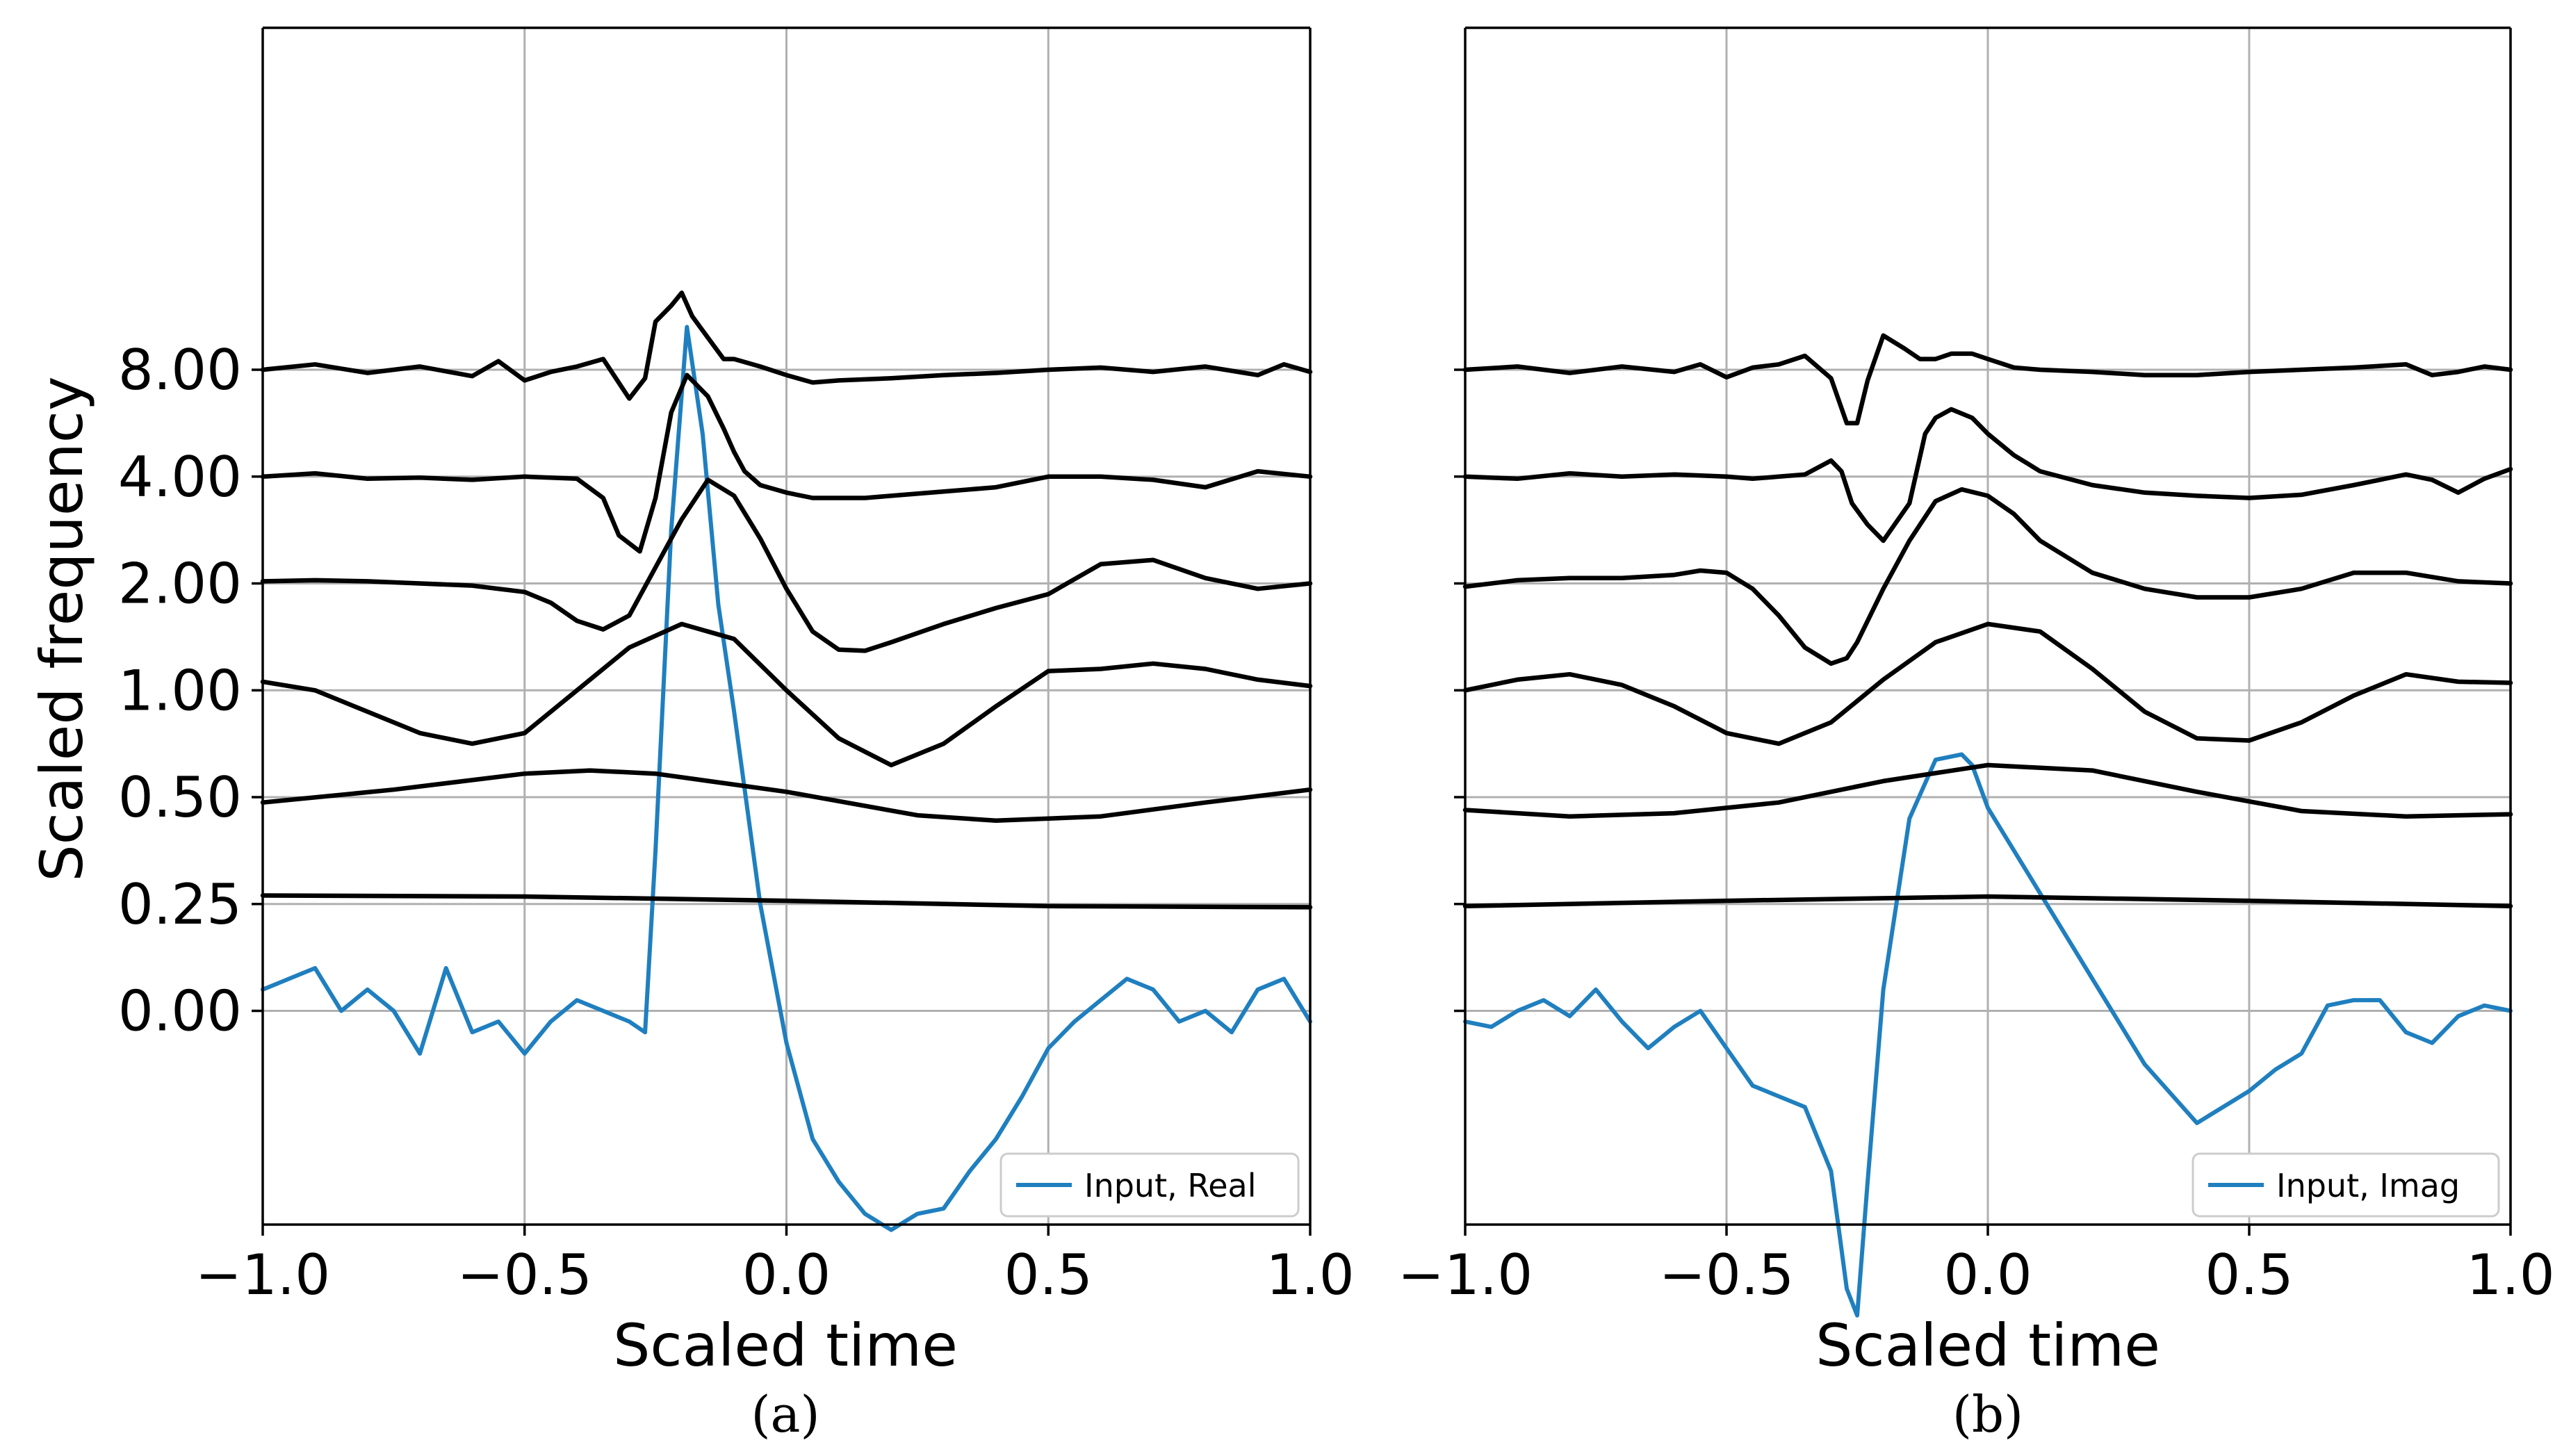 The width and height of the screenshot is (2571, 1456). What do you see at coordinates (1987, 1414) in the screenshot?
I see `panel-b-label: (b)` at bounding box center [1987, 1414].